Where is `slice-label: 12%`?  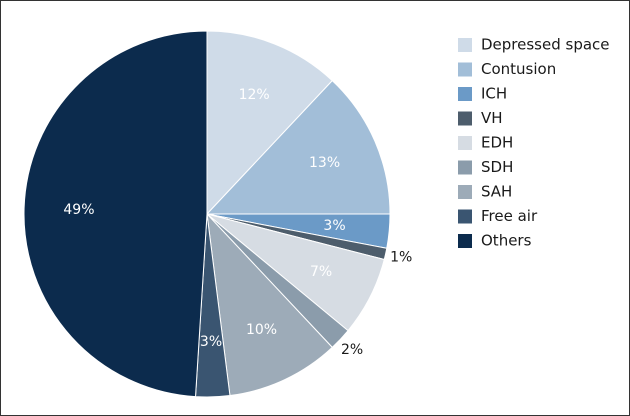
slice-label: 12% is located at coordinates (254, 95).